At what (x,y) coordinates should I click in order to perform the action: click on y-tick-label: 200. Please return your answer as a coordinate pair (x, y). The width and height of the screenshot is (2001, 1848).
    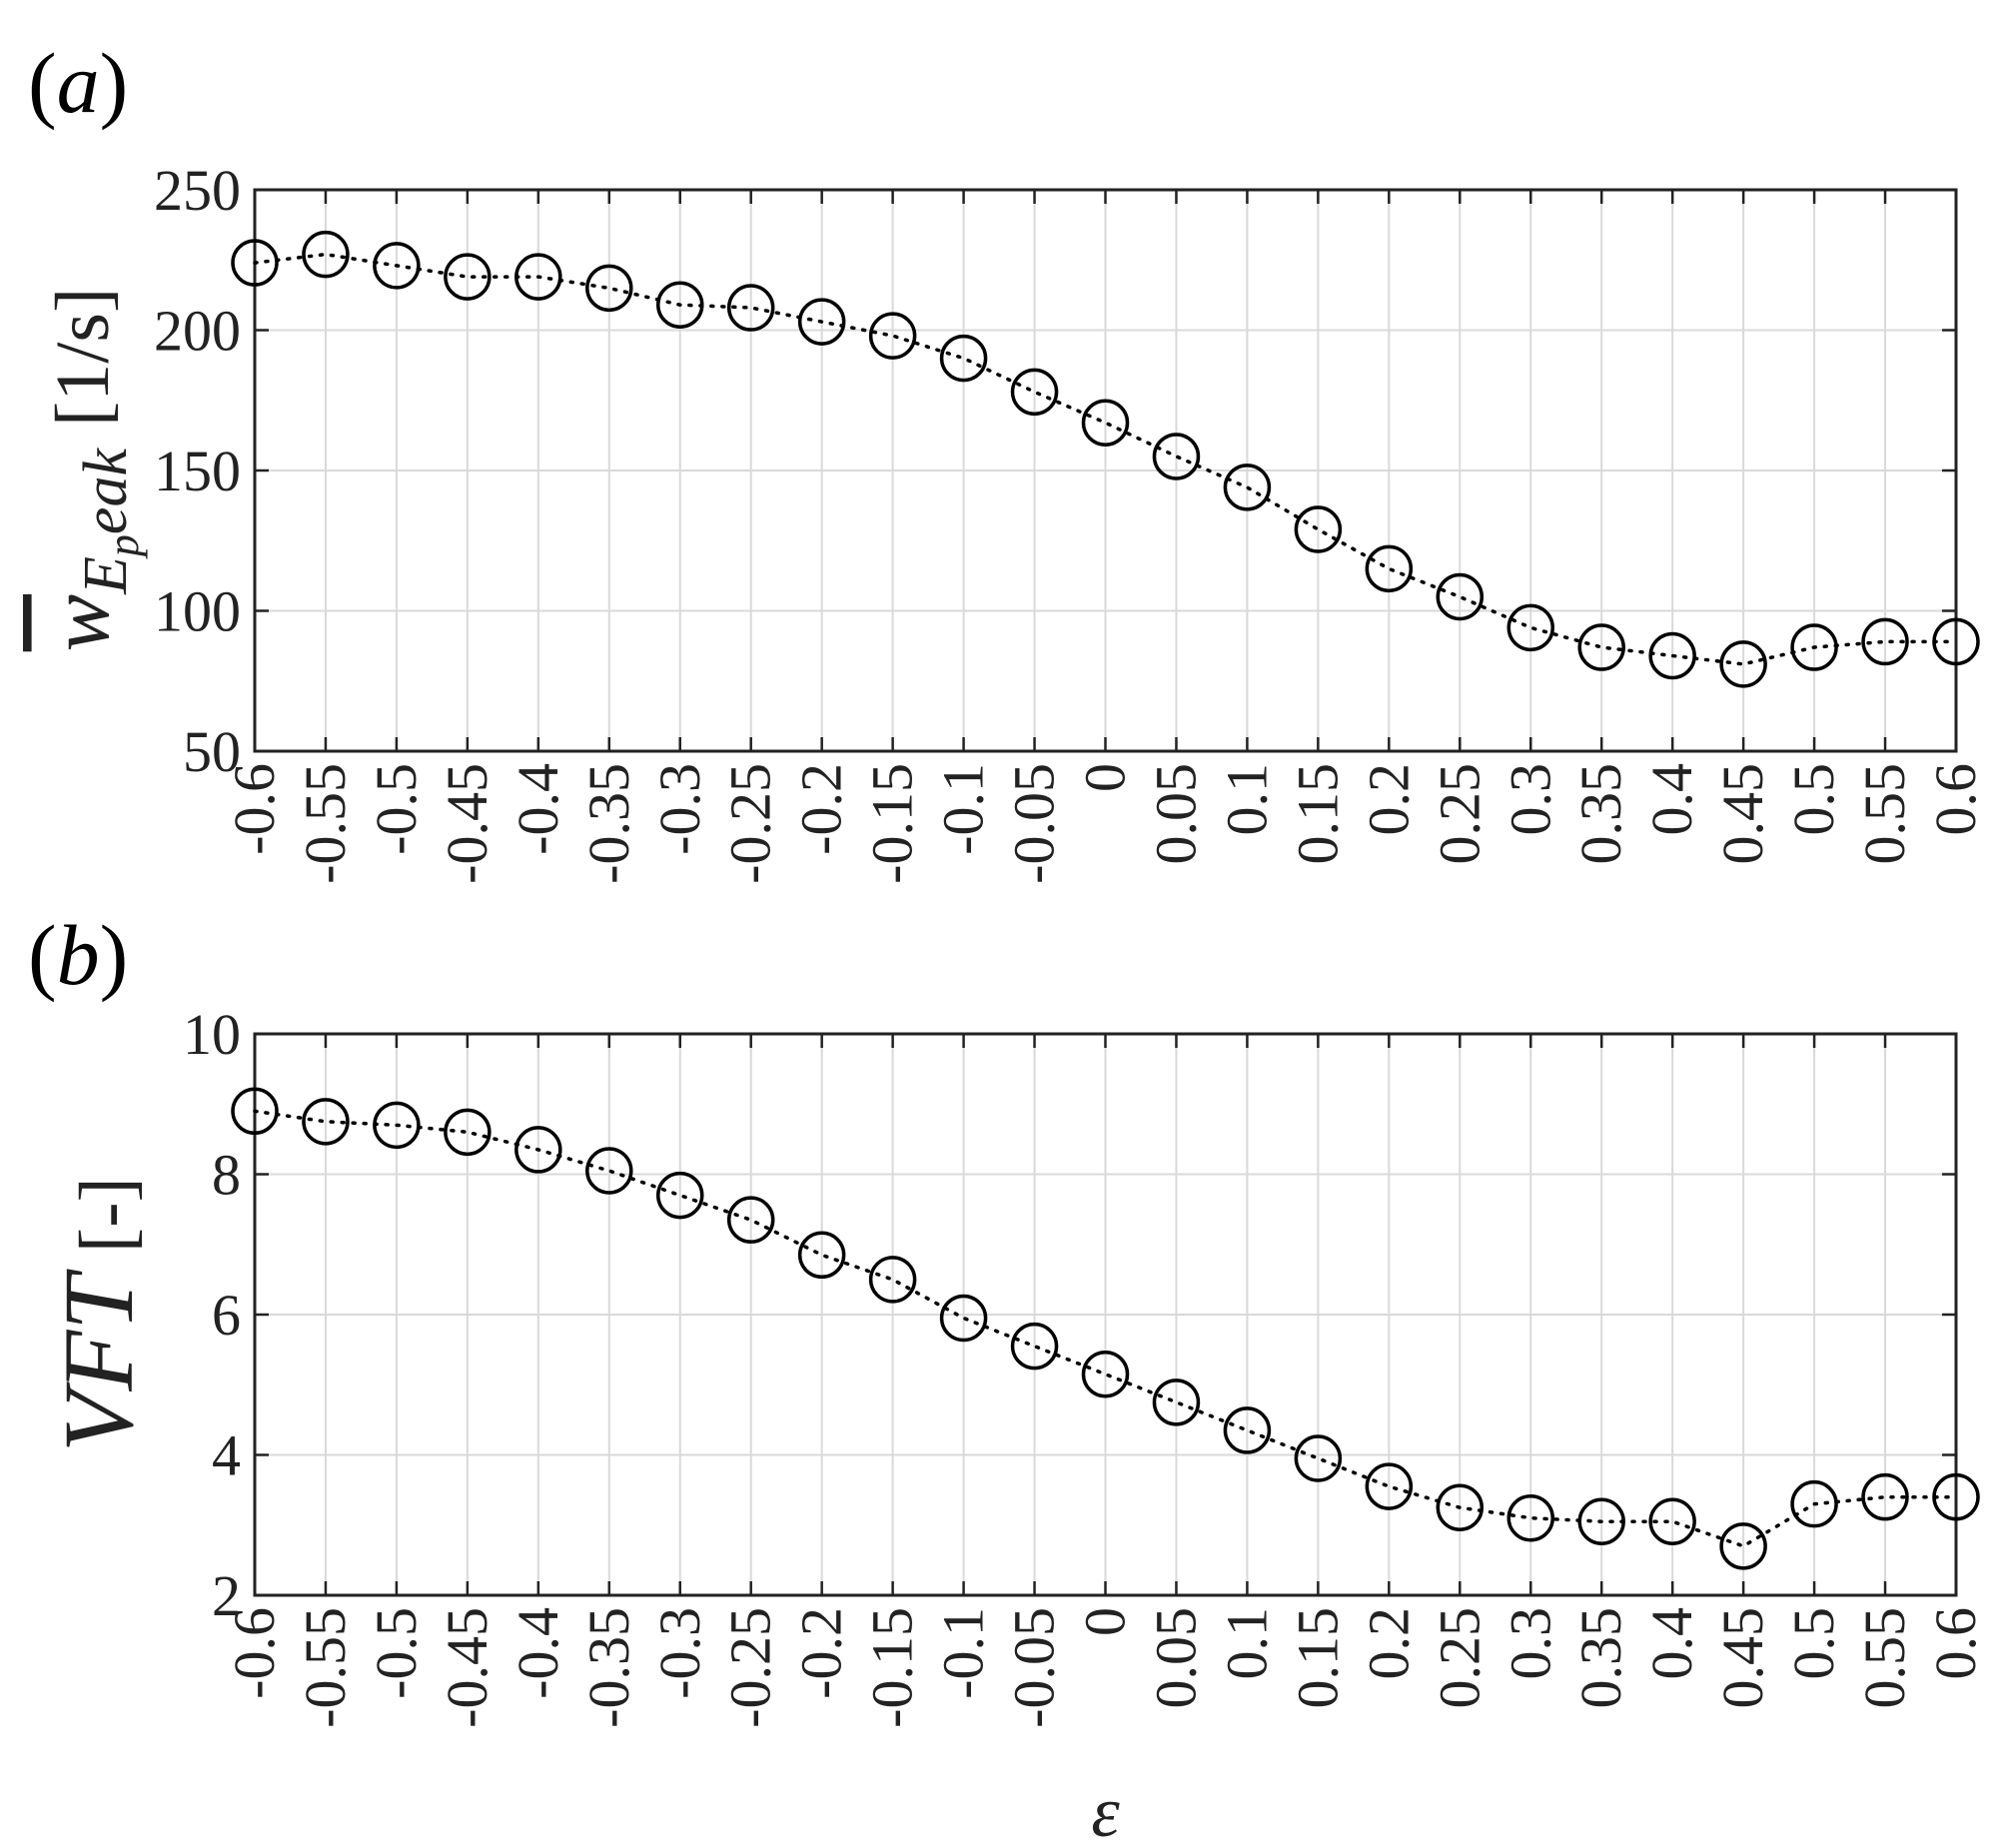
    Looking at the image, I should click on (198, 331).